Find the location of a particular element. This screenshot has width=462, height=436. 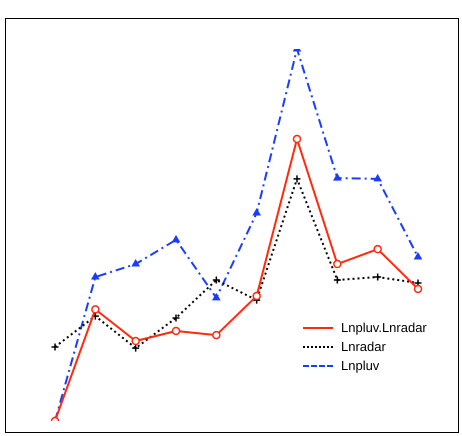

legend-label: Lnpluv is located at coordinates (360, 366).